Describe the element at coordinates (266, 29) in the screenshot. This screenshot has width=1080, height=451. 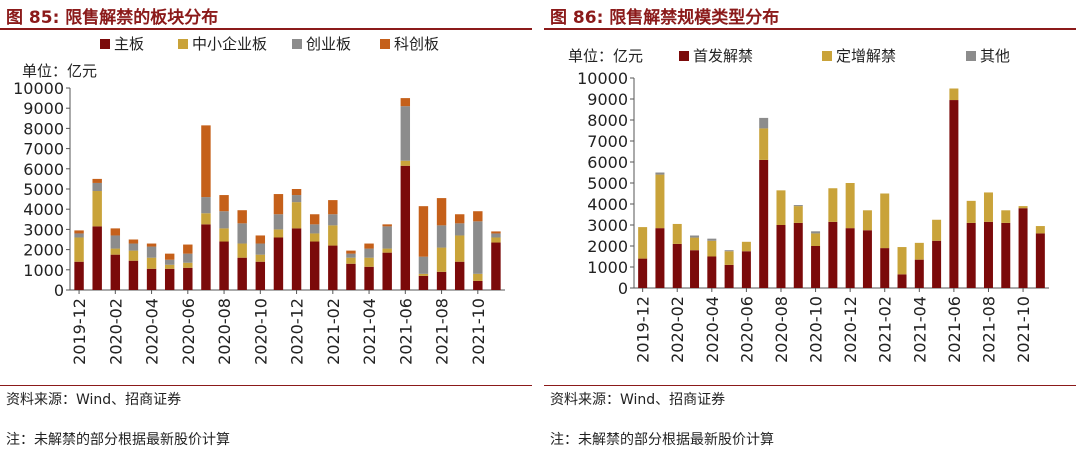
I see `title-divider` at that location.